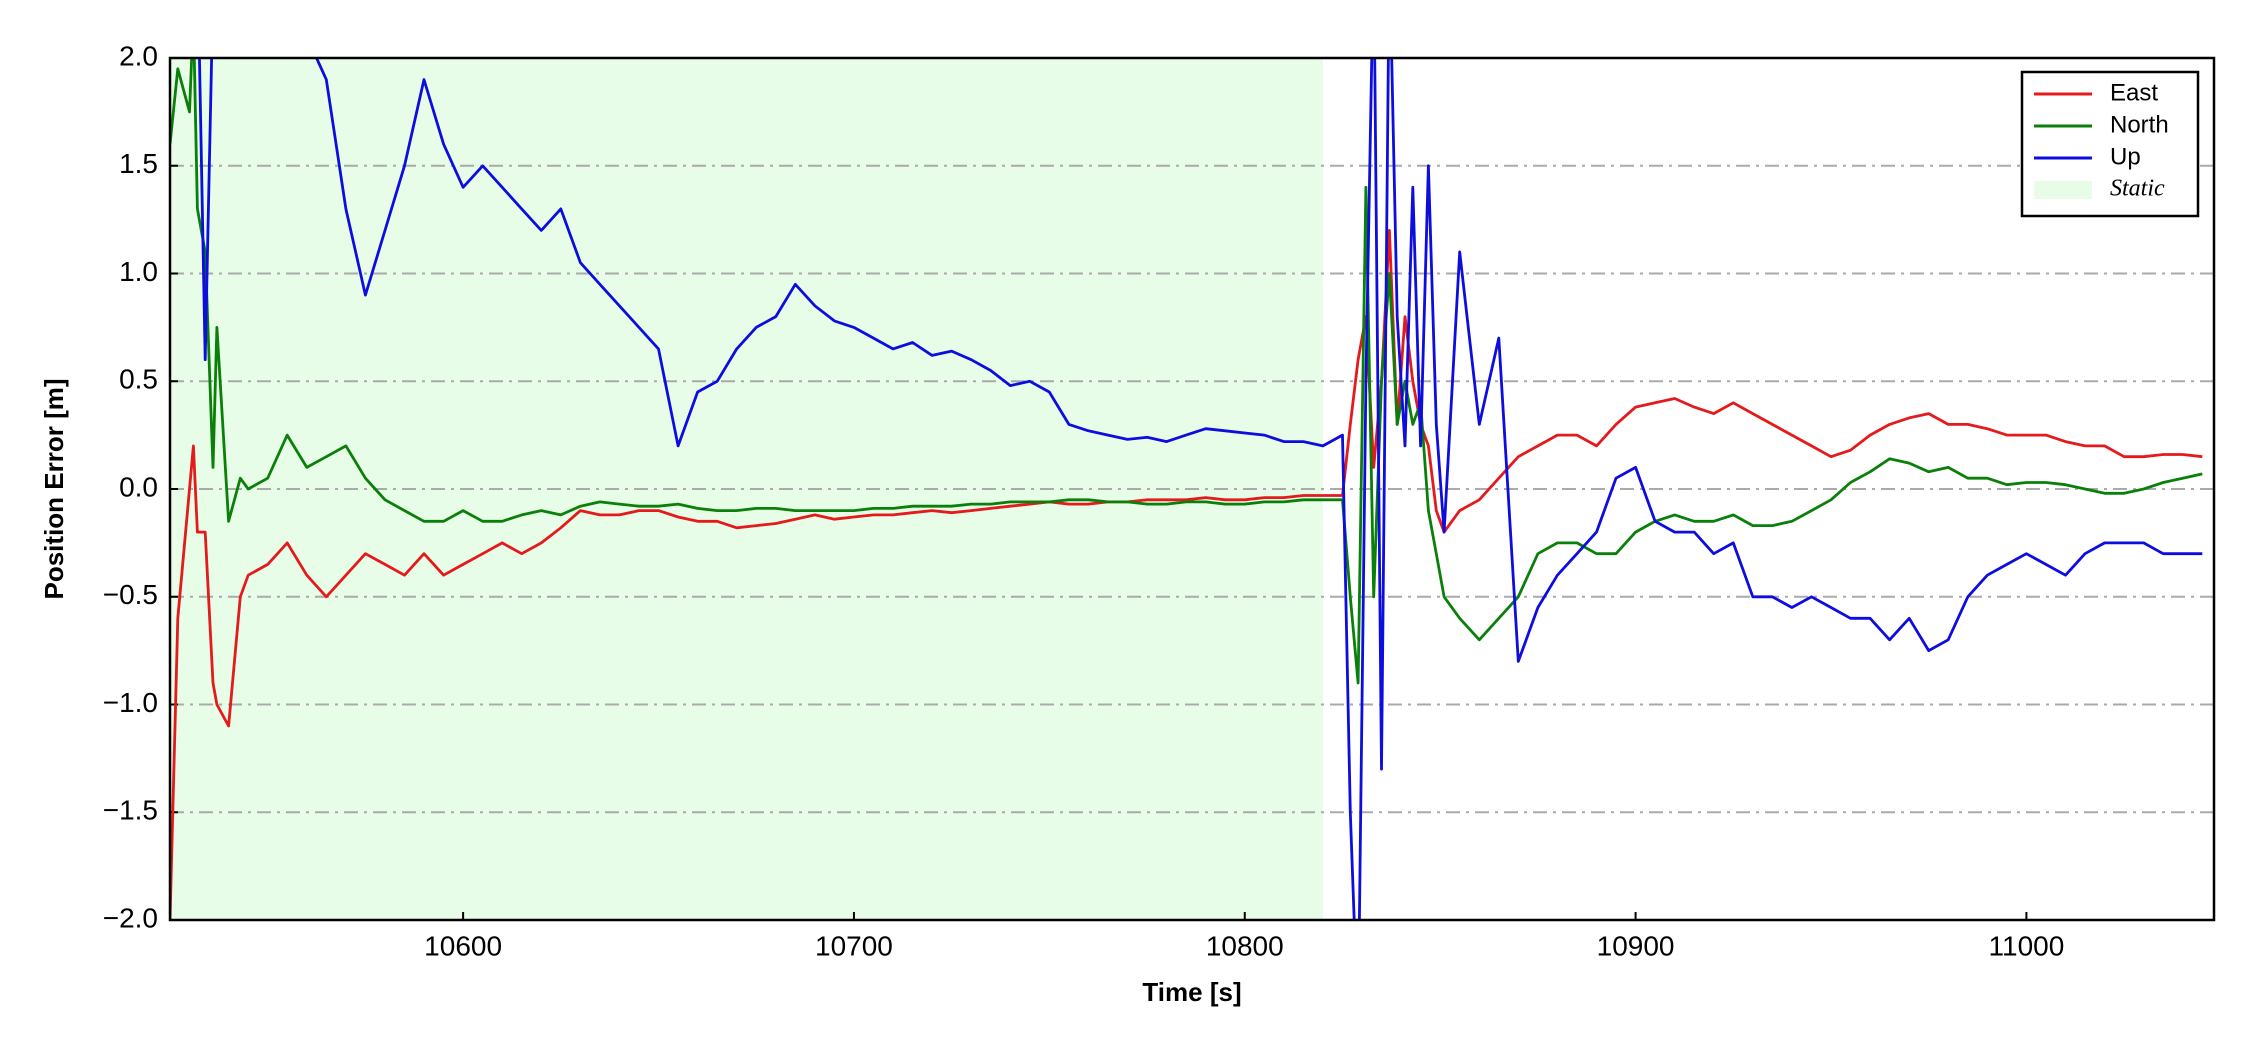 This screenshot has width=2250, height=1050. What do you see at coordinates (138, 163) in the screenshot?
I see `y-tick-label: 1.5` at bounding box center [138, 163].